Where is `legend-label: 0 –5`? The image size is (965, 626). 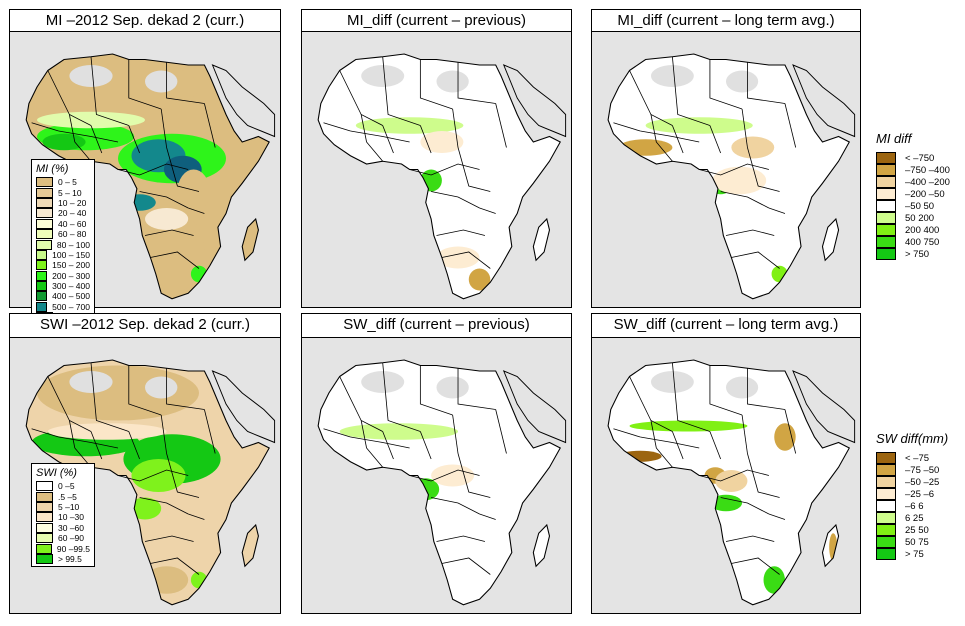 legend-label: 0 –5 is located at coordinates (66, 486).